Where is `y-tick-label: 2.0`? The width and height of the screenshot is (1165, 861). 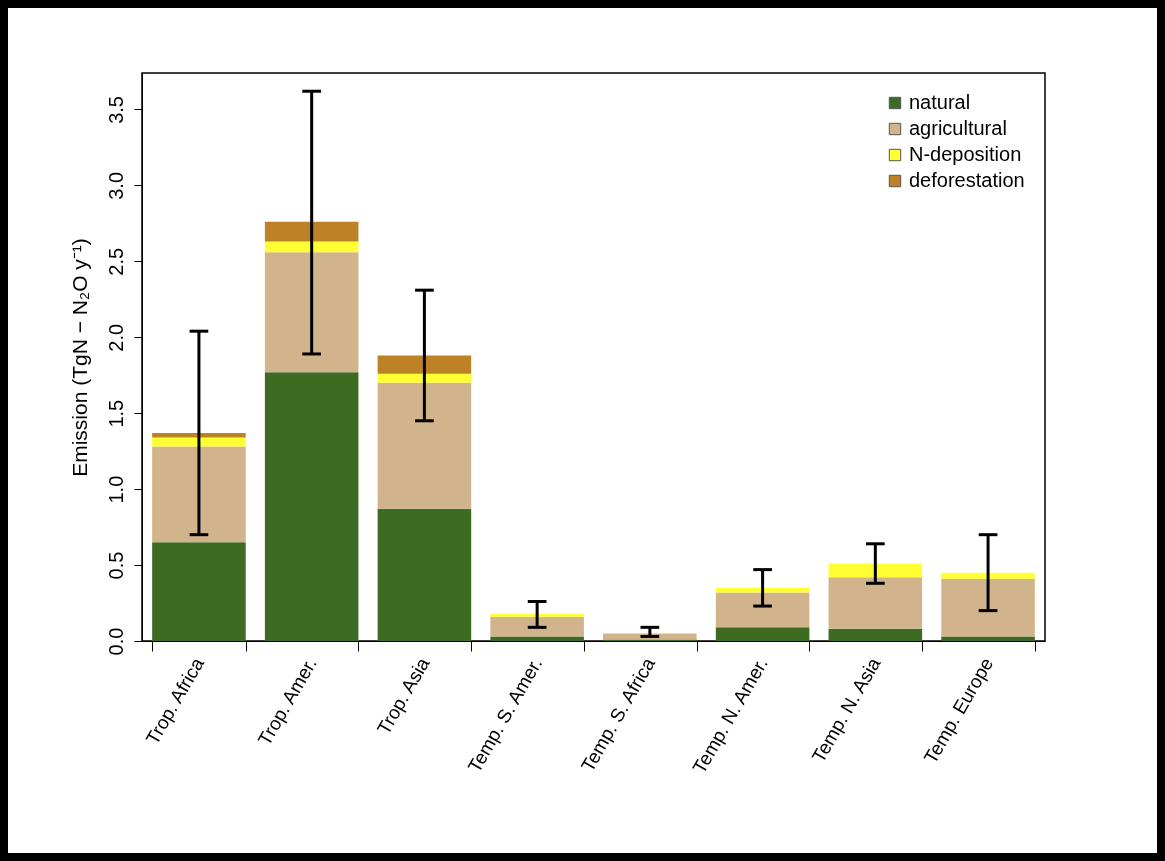 y-tick-label: 2.0 is located at coordinates (115, 337).